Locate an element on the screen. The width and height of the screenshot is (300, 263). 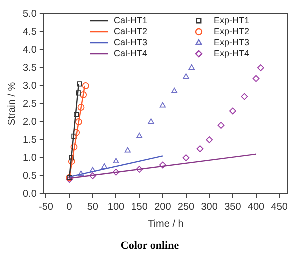
legend-label: Cal-HT3 is located at coordinates (131, 42).